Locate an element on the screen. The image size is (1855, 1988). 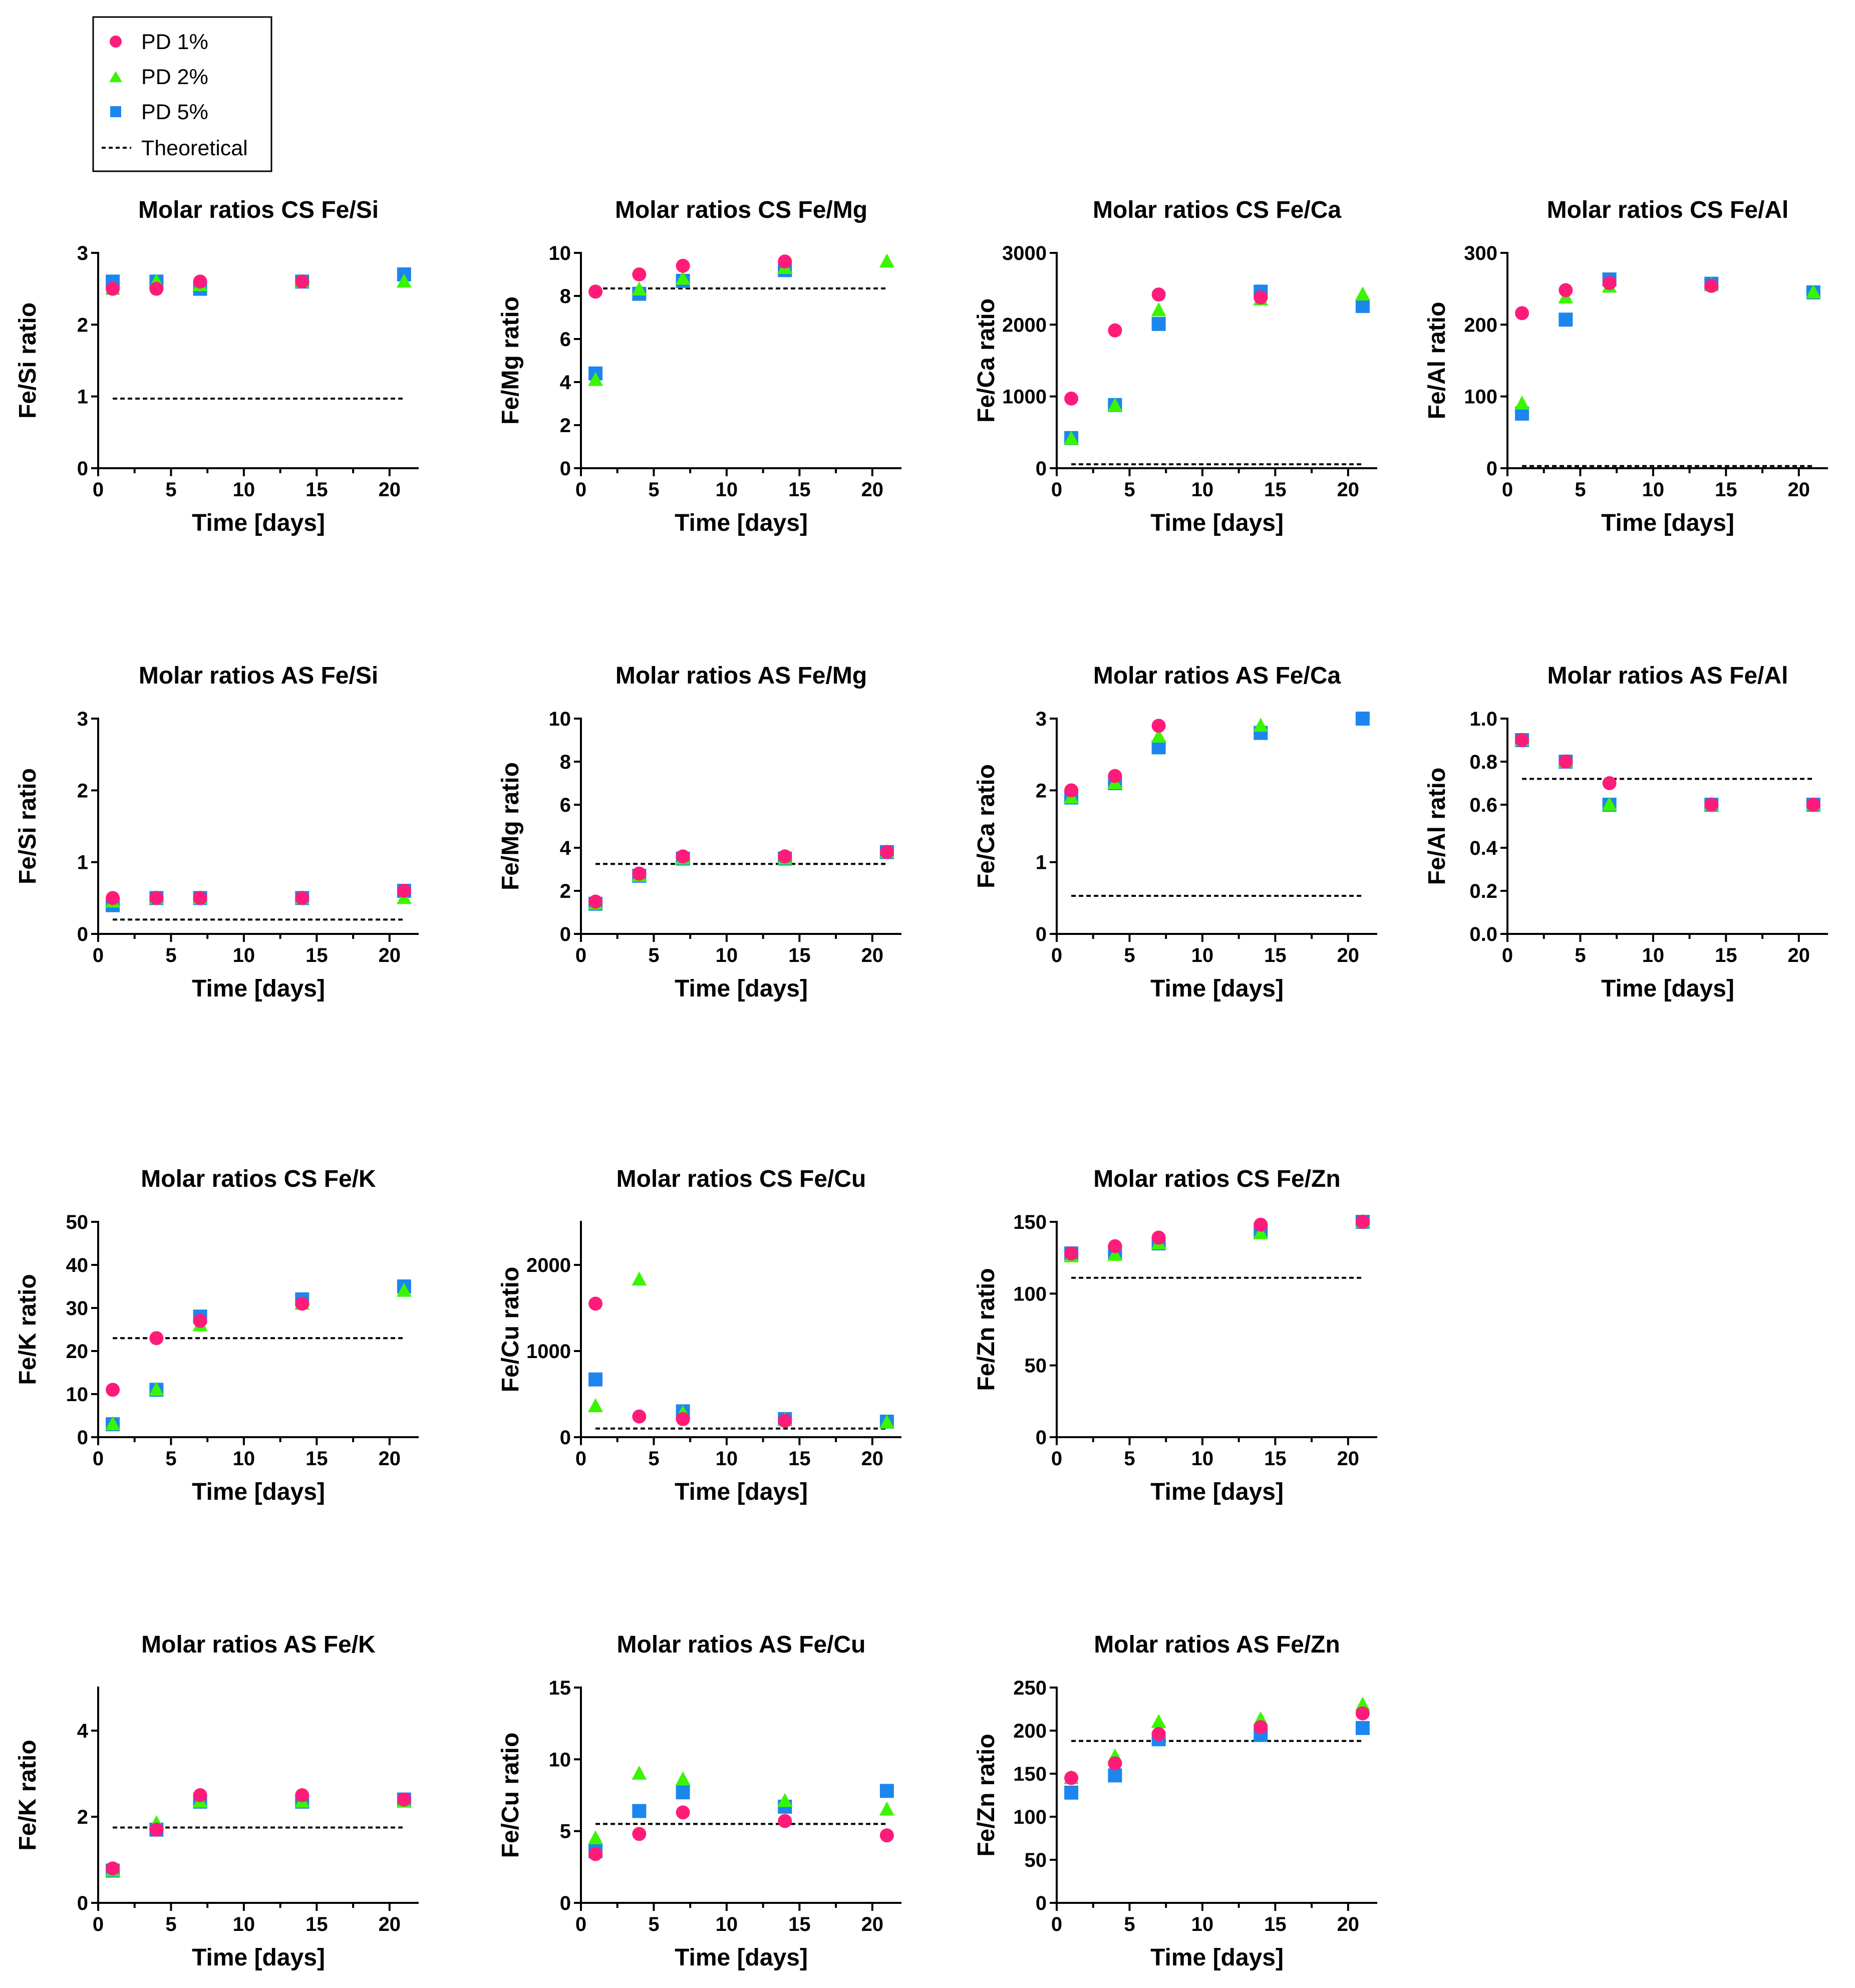
y-axis-label: Fe/Ca ratio is located at coordinates (986, 360).